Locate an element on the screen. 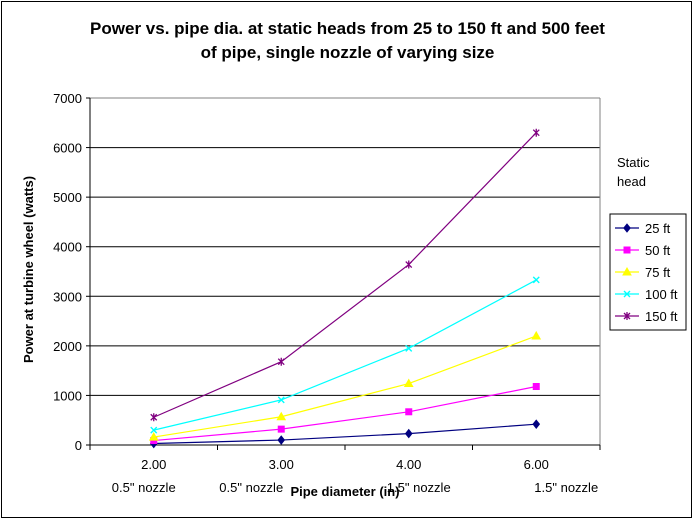 The width and height of the screenshot is (695, 521). chart-title-line-2: of pipe, single nozzle of varying size is located at coordinates (347, 52).